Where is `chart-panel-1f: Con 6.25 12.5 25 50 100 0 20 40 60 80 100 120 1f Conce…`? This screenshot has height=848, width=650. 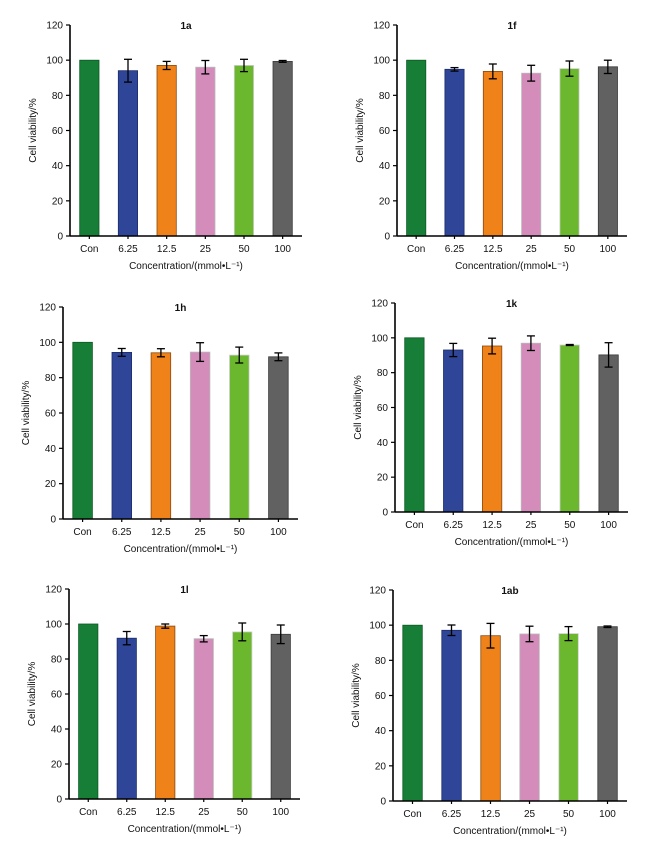
chart-panel-1f: Con 6.25 12.5 25 50 100 0 20 40 60 80 100 120 1f Conce… is located at coordinates (491, 146).